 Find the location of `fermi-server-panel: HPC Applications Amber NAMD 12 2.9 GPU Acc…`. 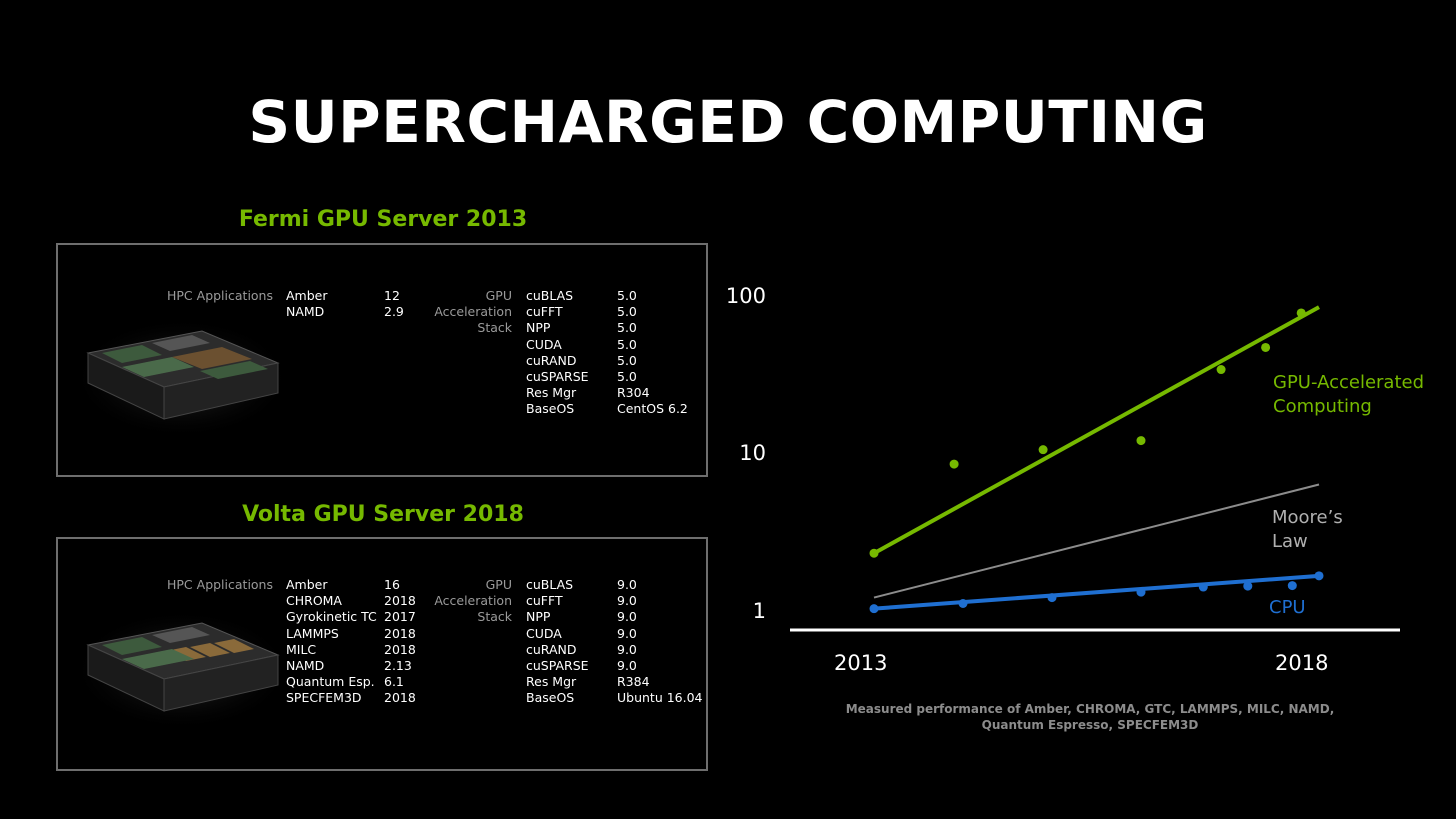

fermi-server-panel: HPC Applications Amber NAMD 12 2.9 GPU Acc… is located at coordinates (382, 360).